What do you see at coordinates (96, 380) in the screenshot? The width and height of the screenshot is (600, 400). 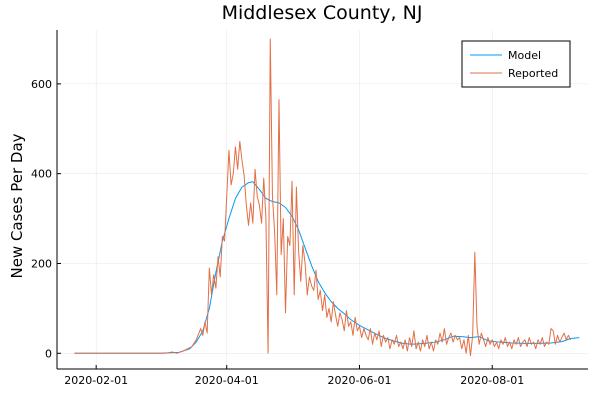 I see `x-tick-label: 2020-02-01` at bounding box center [96, 380].